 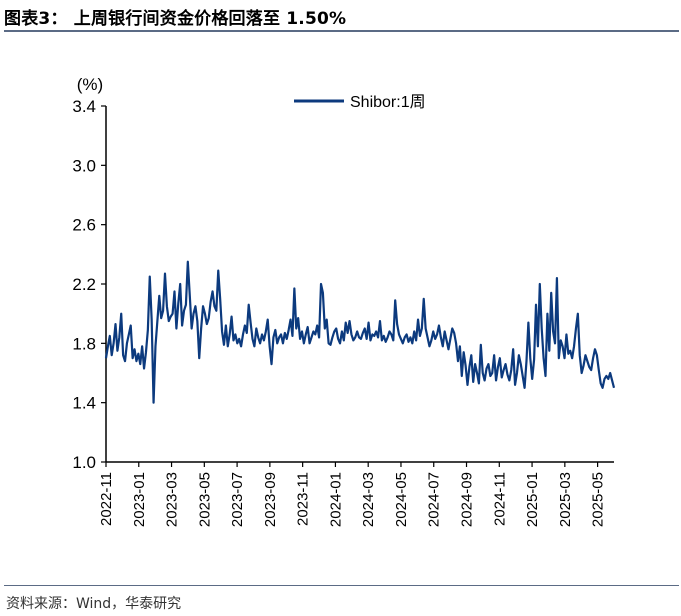 I want to click on x-tick-label: 2025-01, so click(x=532, y=499).